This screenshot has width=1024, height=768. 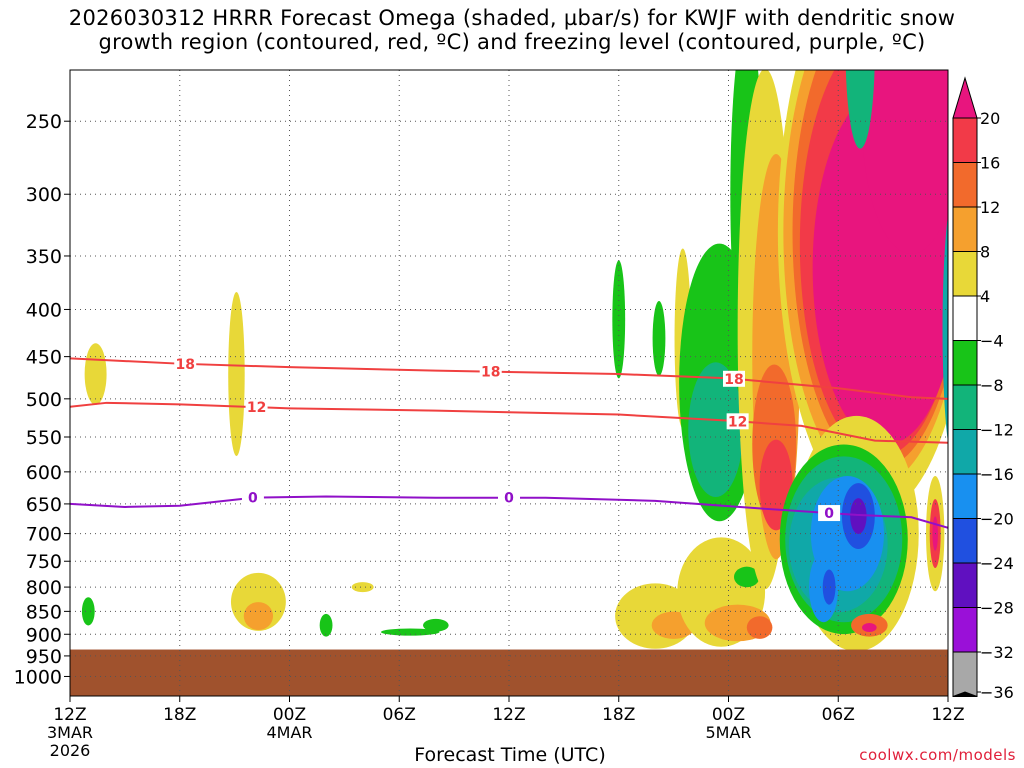 What do you see at coordinates (965, 694) in the screenshot?
I see `colorbar-swatch-bottom` at bounding box center [965, 694].